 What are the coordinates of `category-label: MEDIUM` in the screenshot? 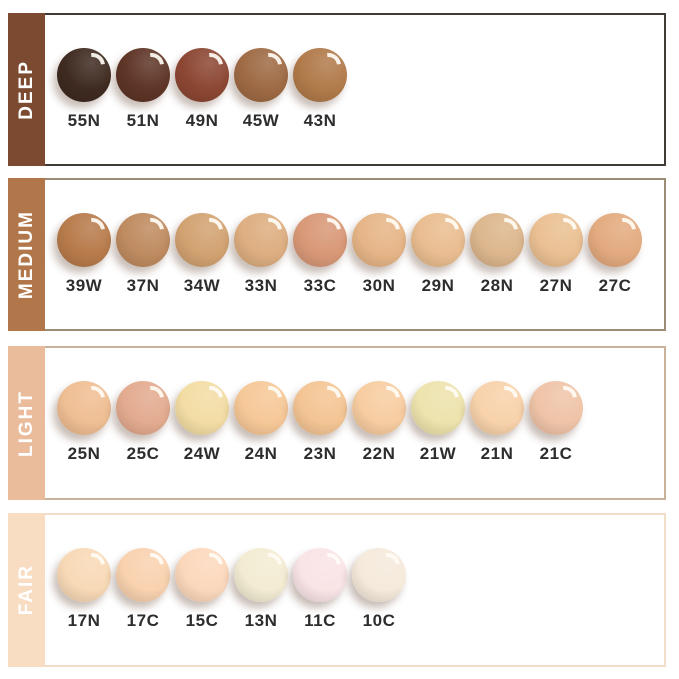 It's located at (26, 254).